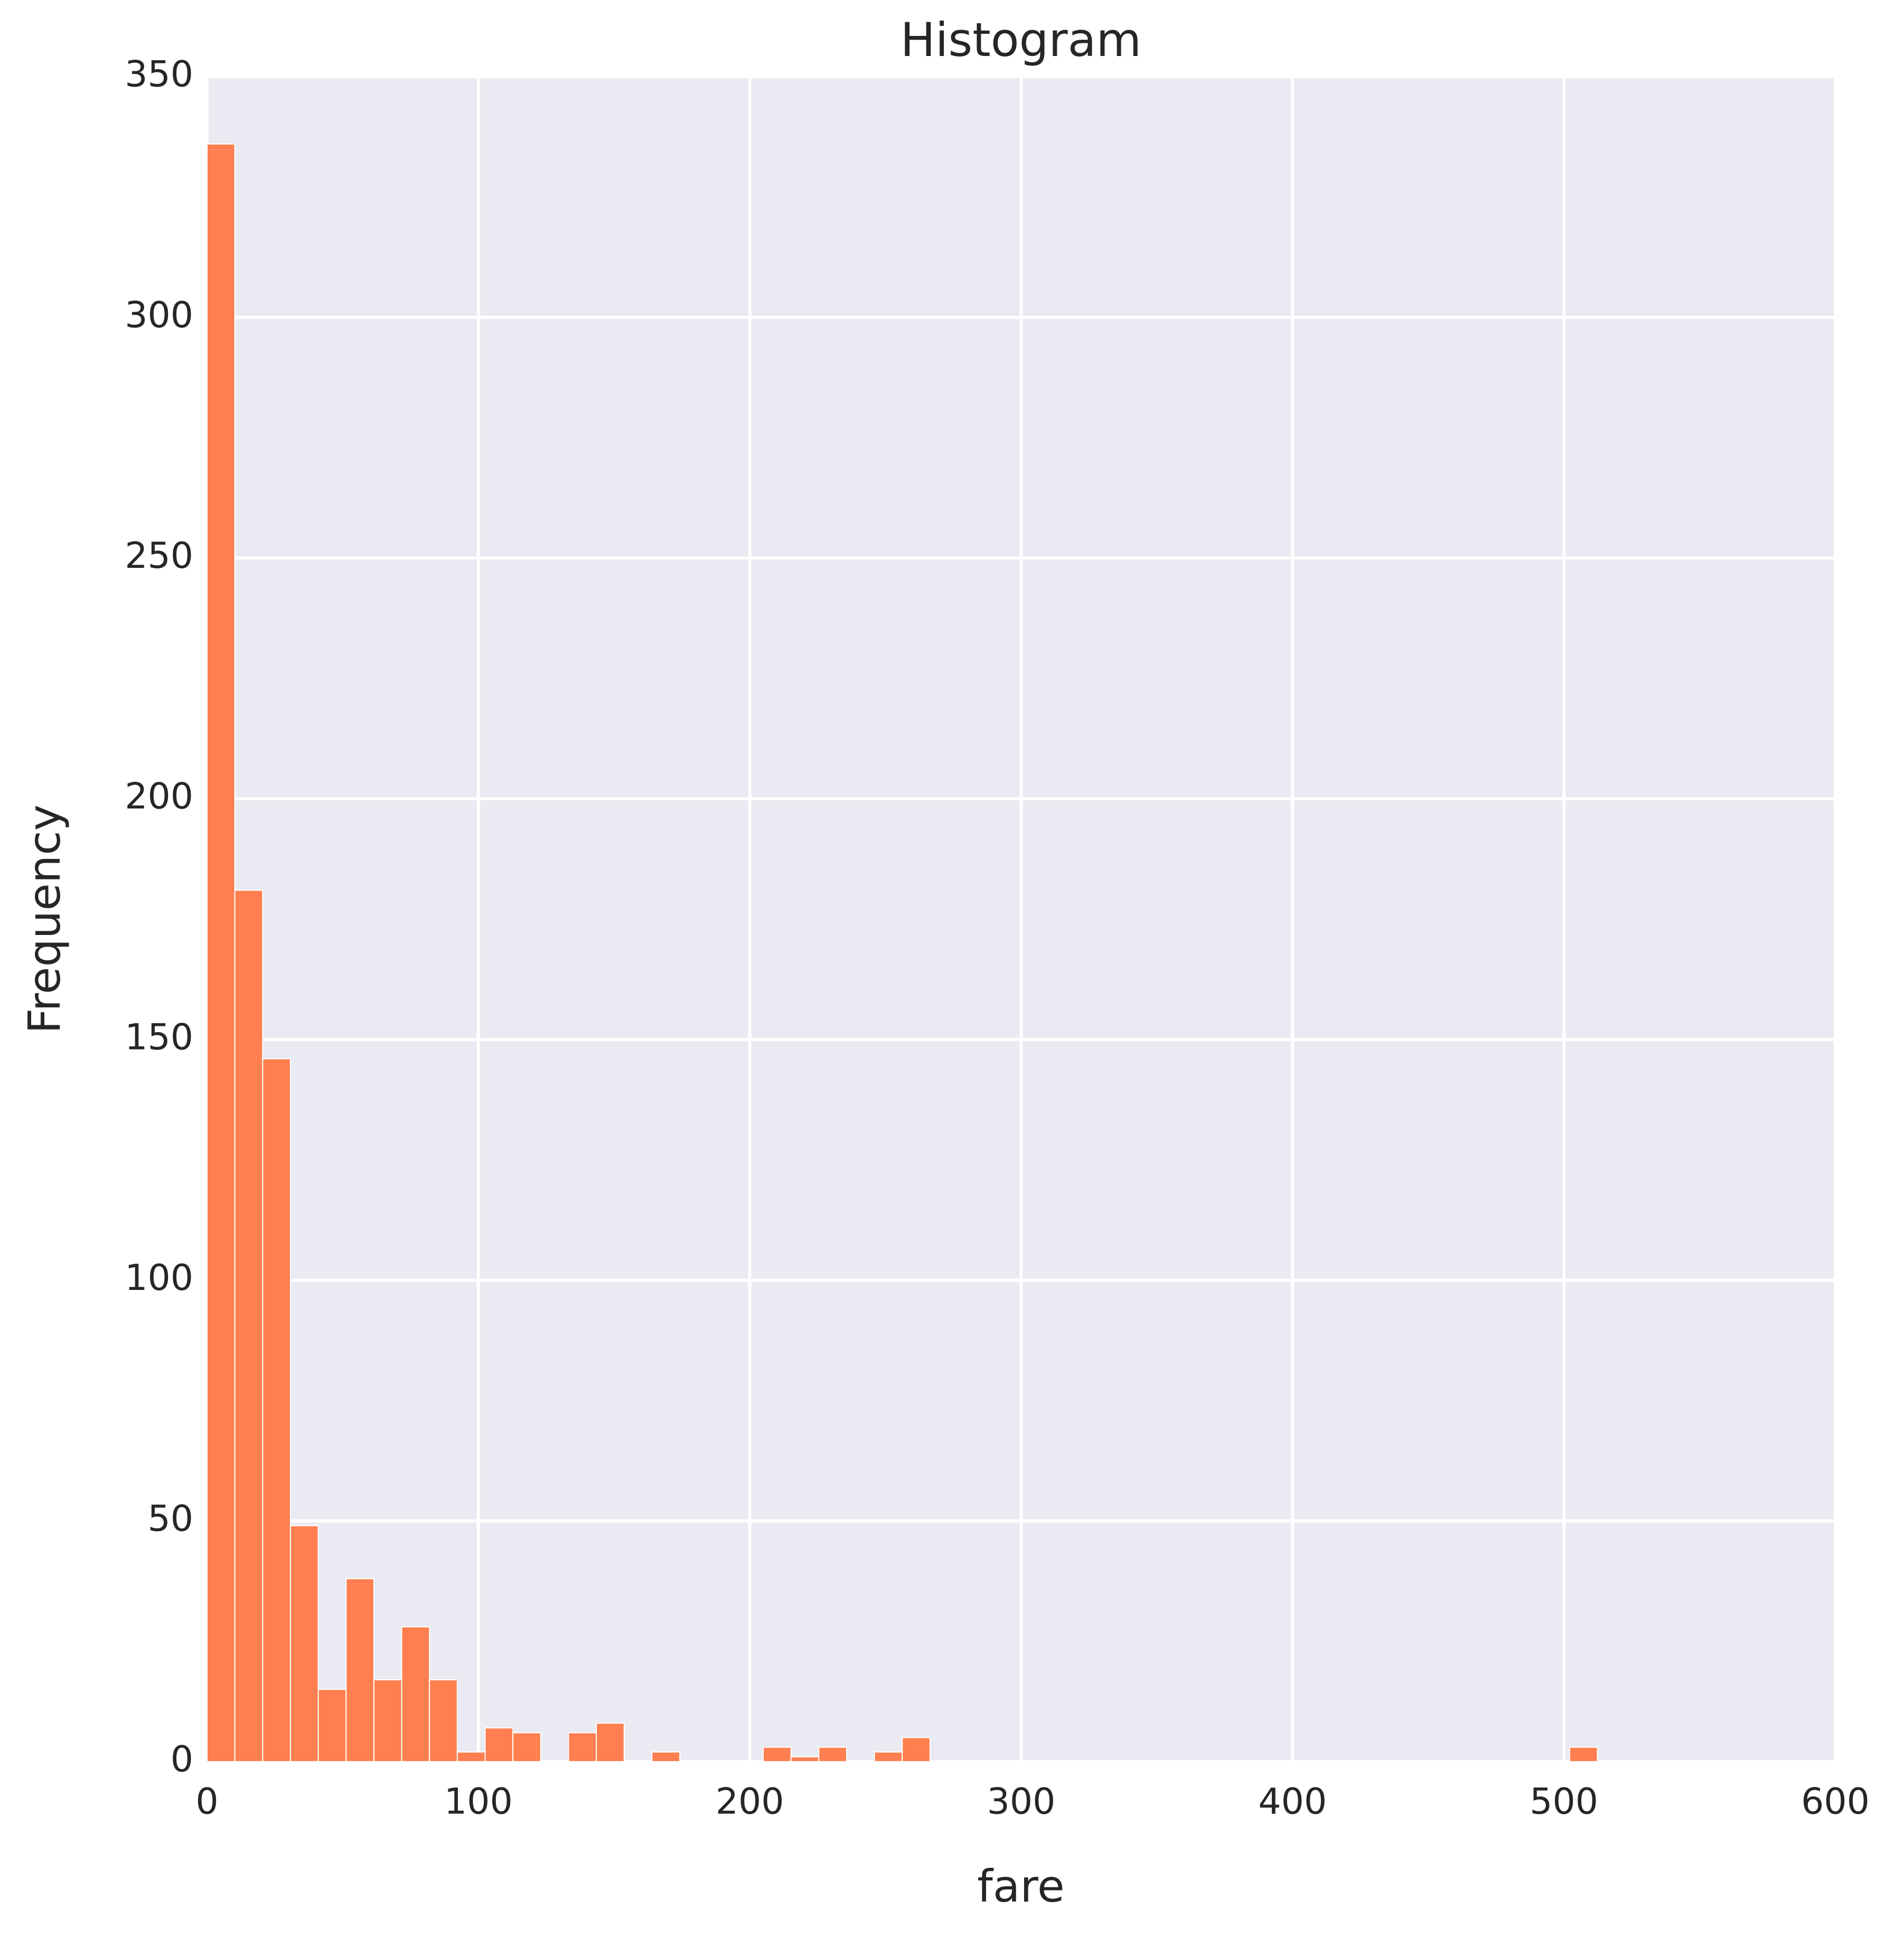  Describe the element at coordinates (1836, 1802) in the screenshot. I see `x-tick-label: 600` at that location.